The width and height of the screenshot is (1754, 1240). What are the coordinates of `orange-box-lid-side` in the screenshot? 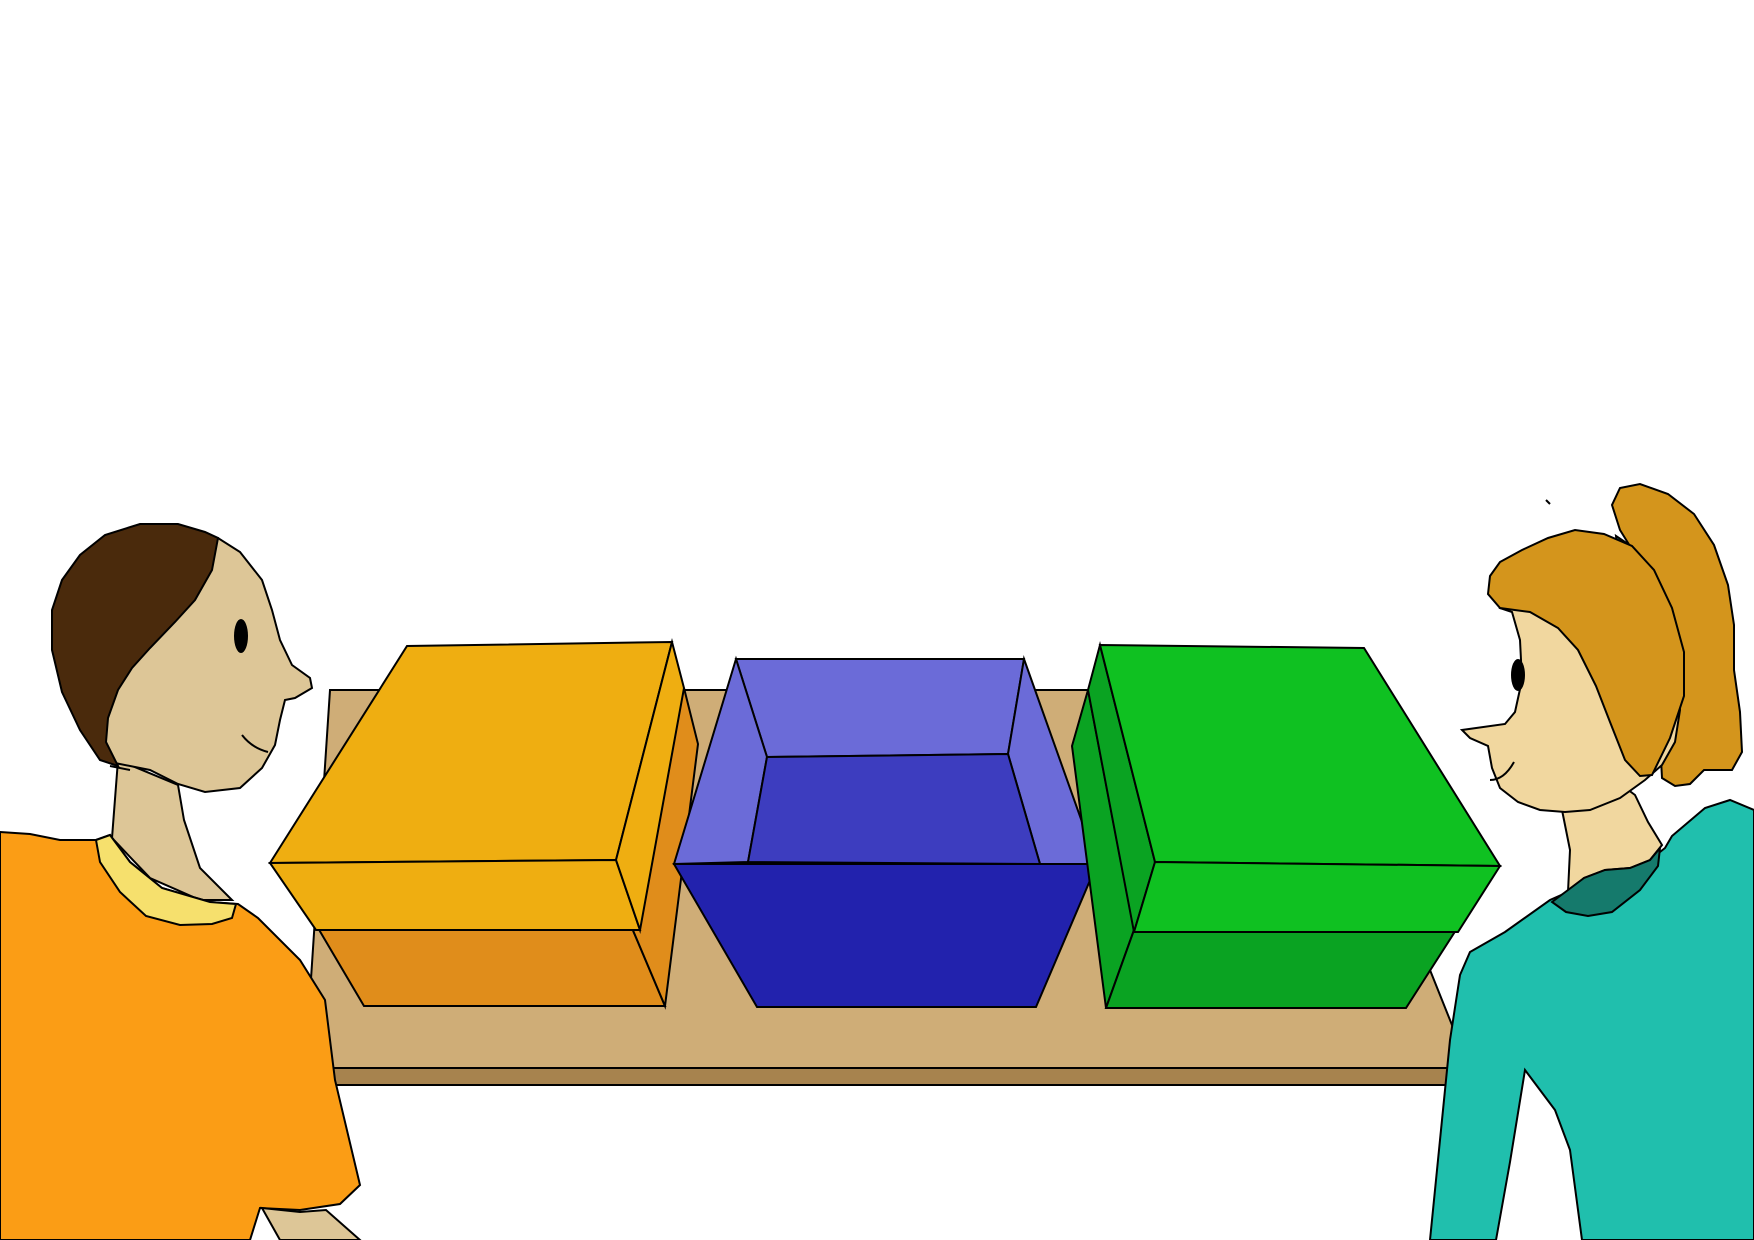 It's located at (650, 786).